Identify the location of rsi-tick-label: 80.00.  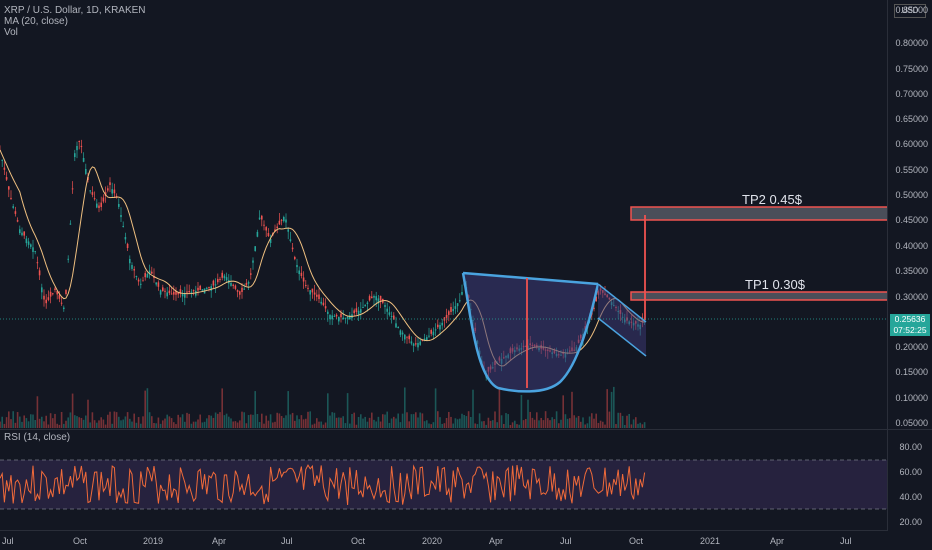
(910, 447).